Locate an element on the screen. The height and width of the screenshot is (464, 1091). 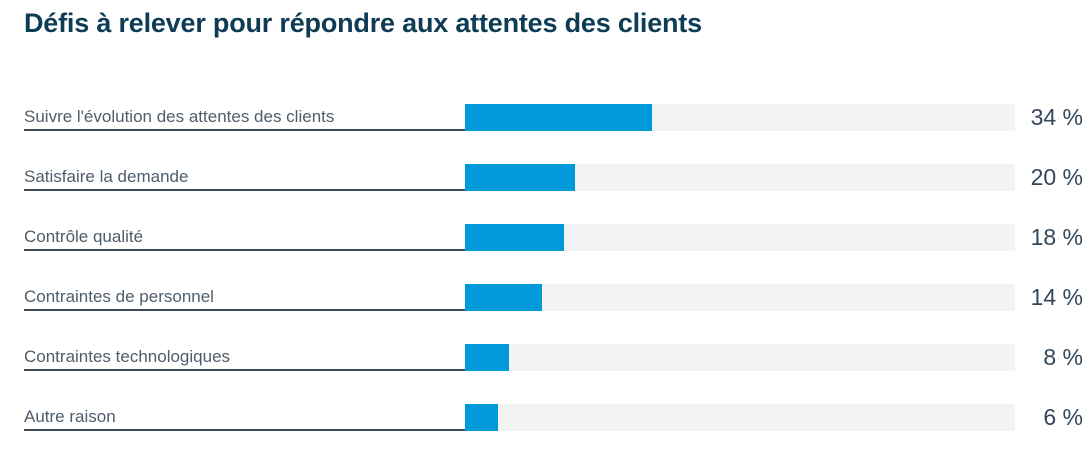
value-label: 6 % is located at coordinates (1063, 417).